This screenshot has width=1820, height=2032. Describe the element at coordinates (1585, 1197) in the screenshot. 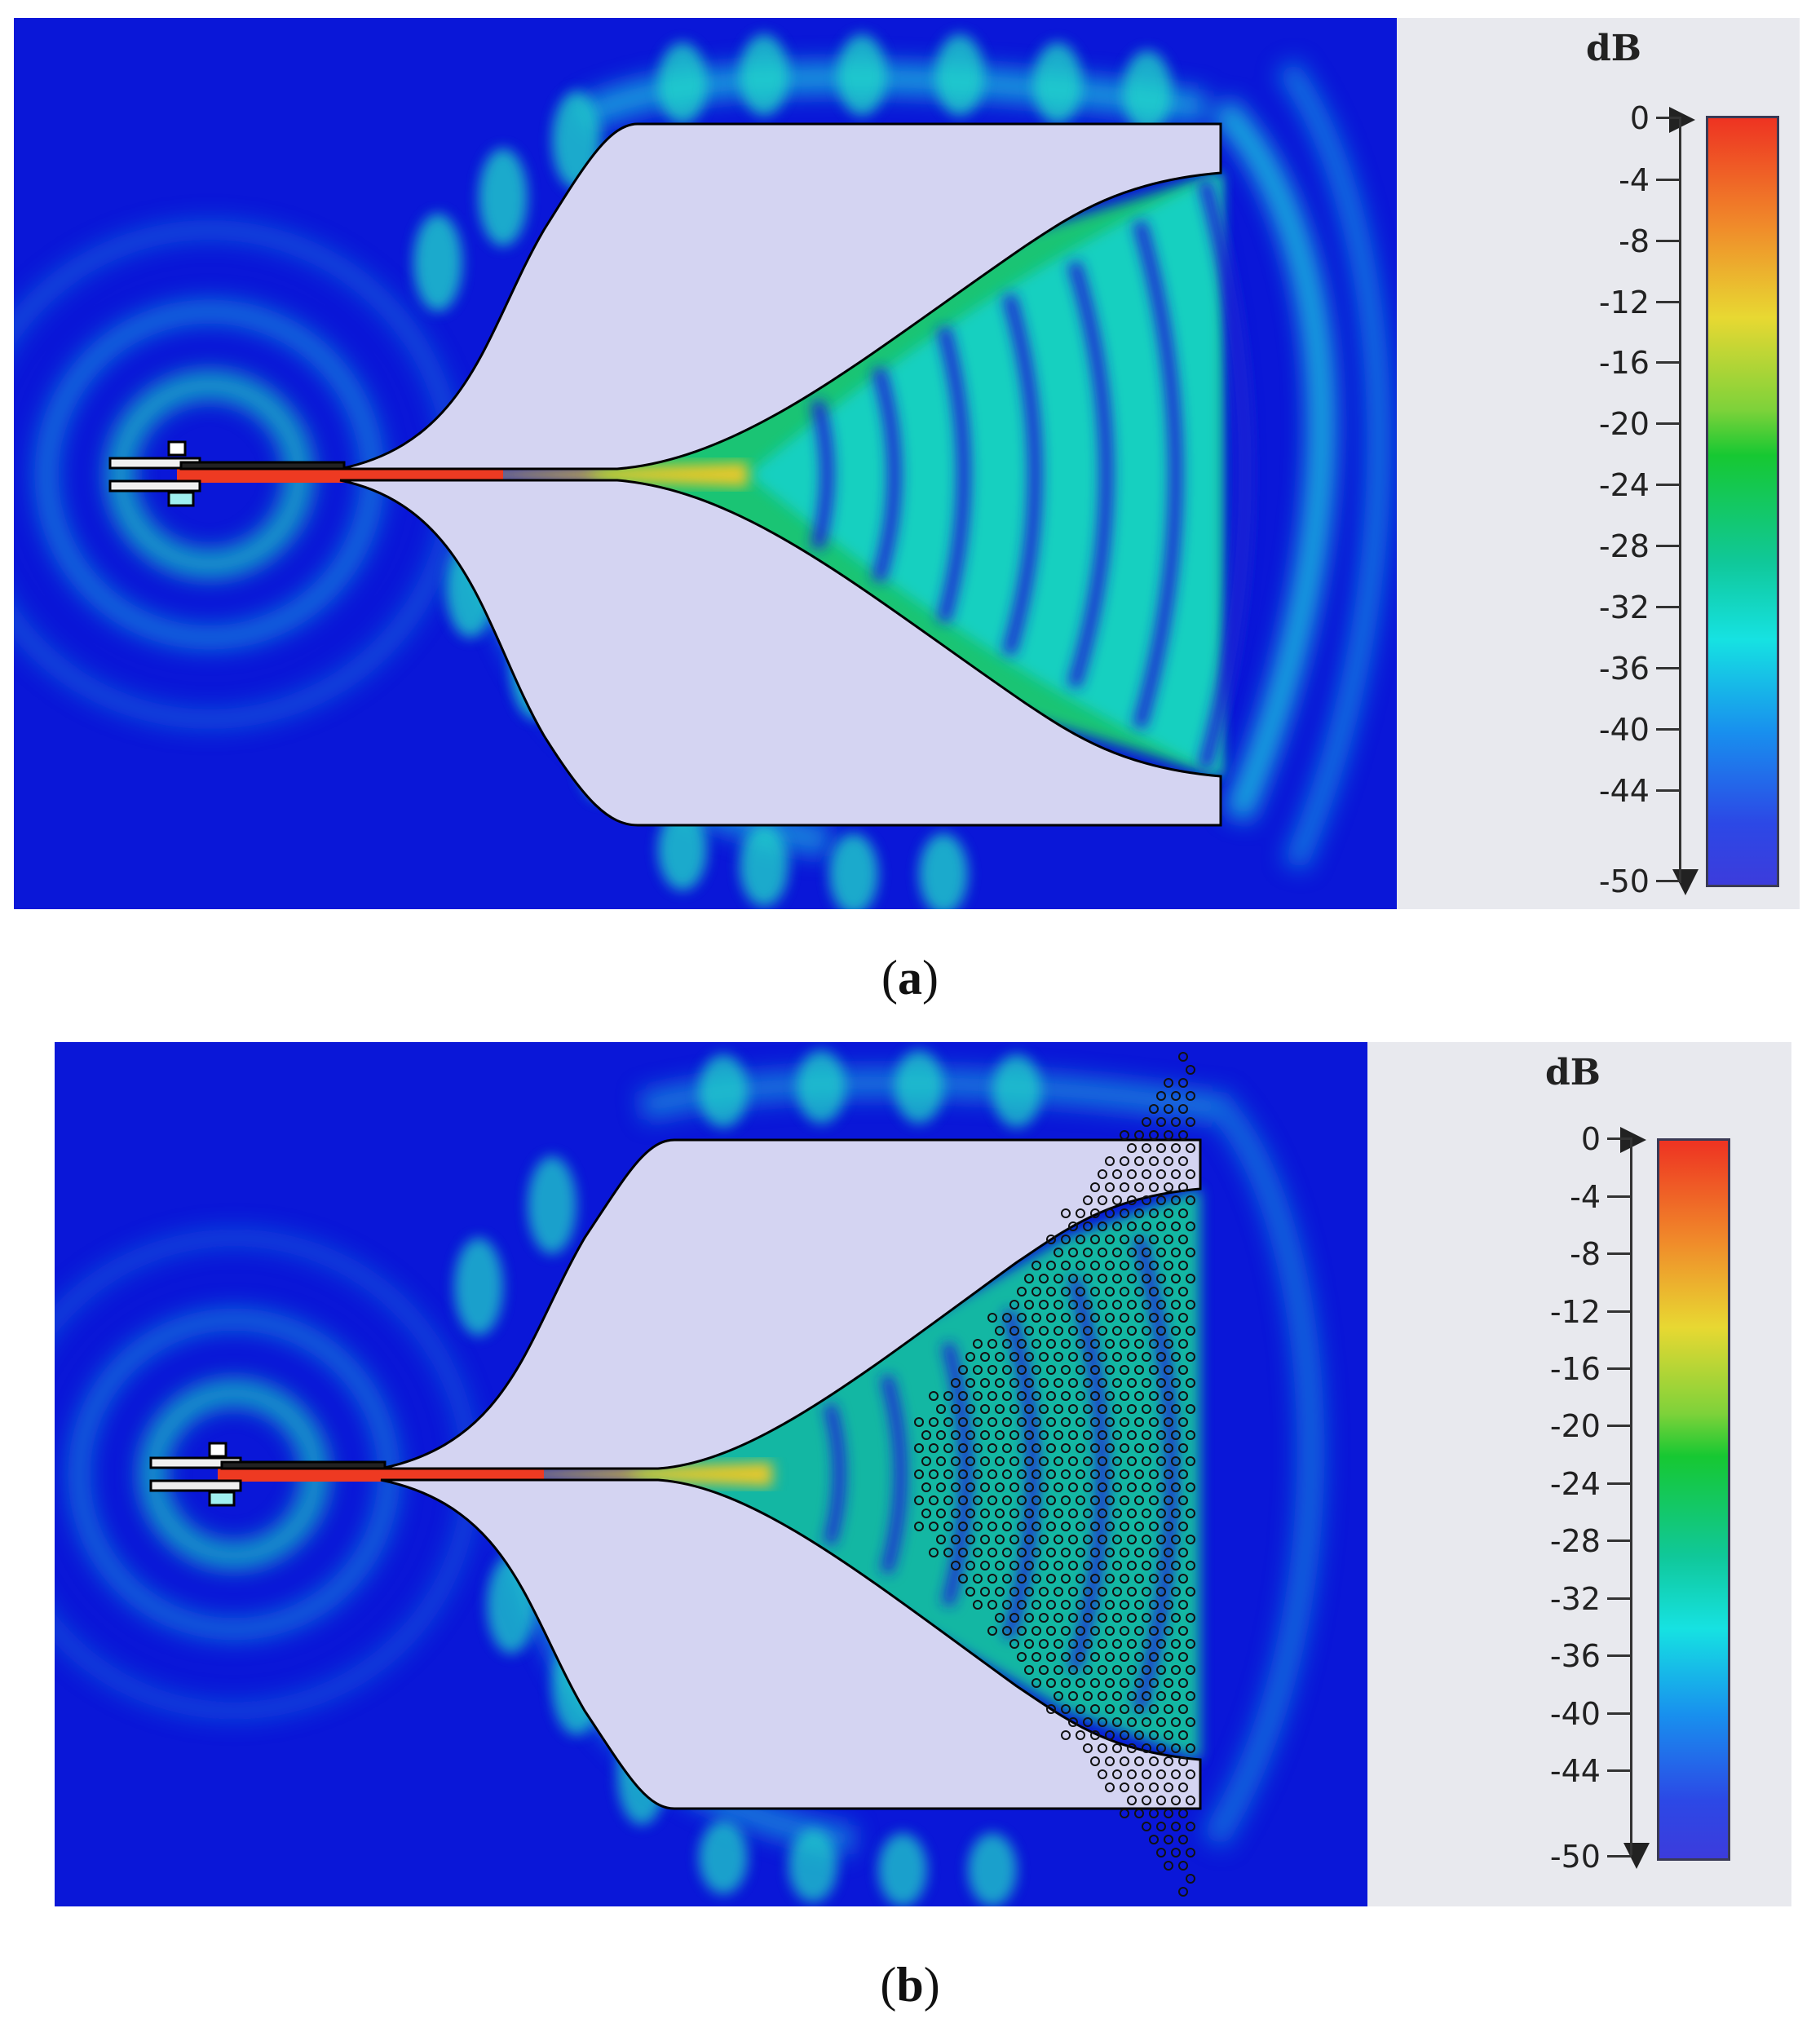

I see `tick-label: -4` at that location.